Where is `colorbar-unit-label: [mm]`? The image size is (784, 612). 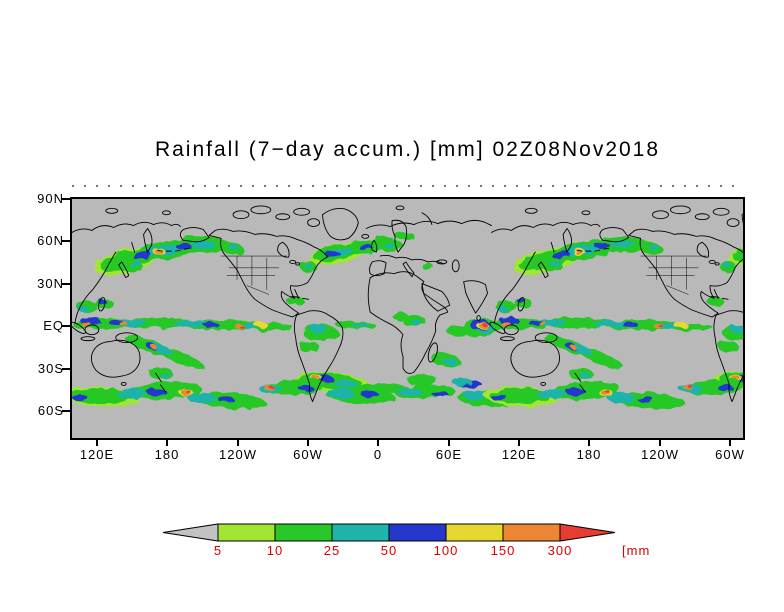
colorbar-unit-label: [mm] is located at coordinates (636, 550).